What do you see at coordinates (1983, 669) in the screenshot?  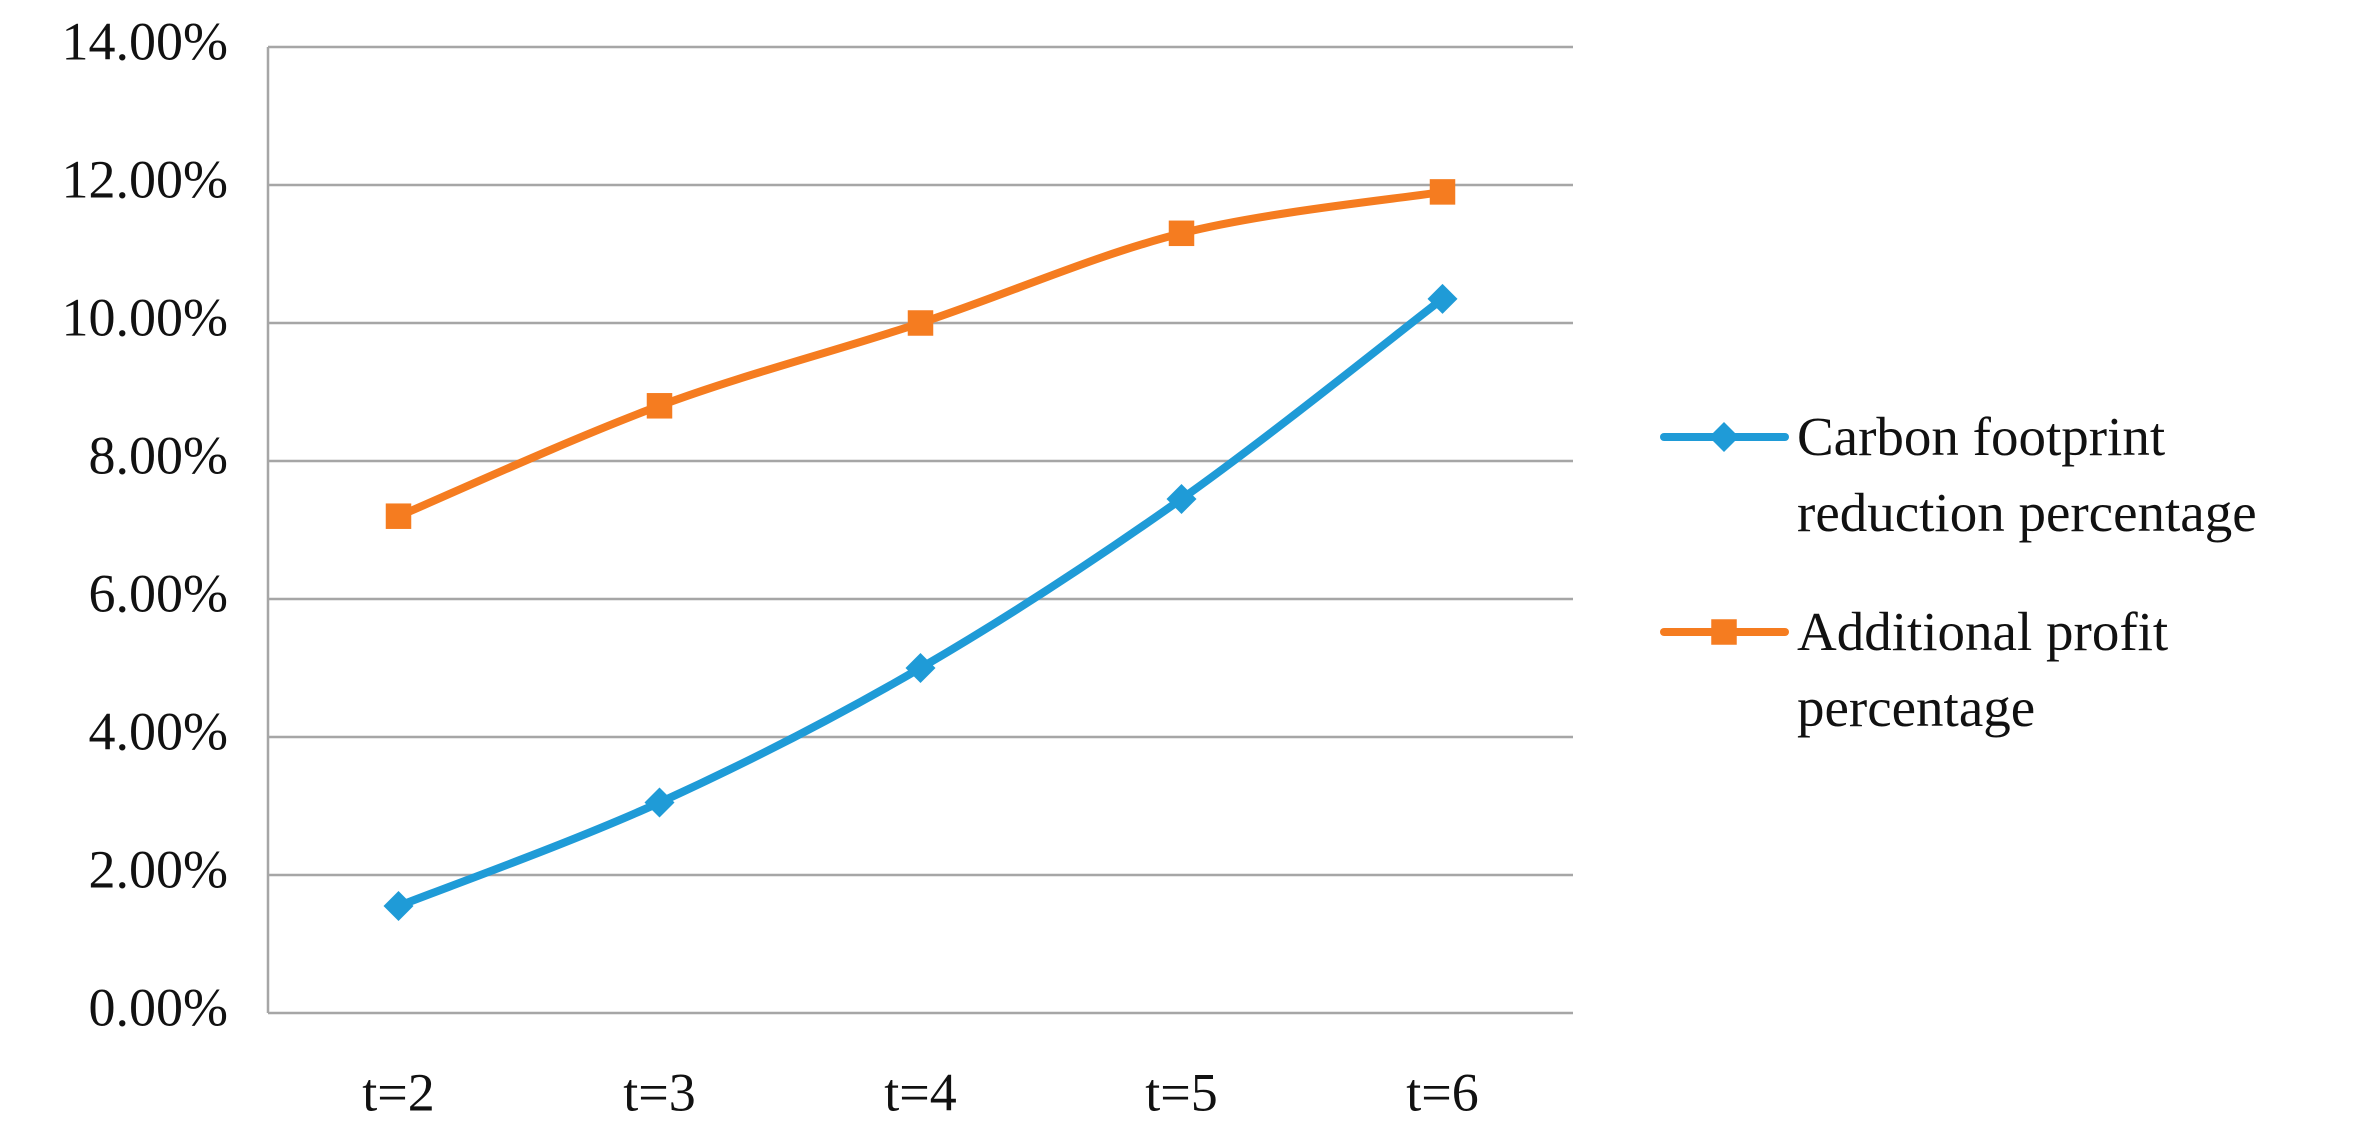 I see `legend-label: Additional profit percentage` at bounding box center [1983, 669].